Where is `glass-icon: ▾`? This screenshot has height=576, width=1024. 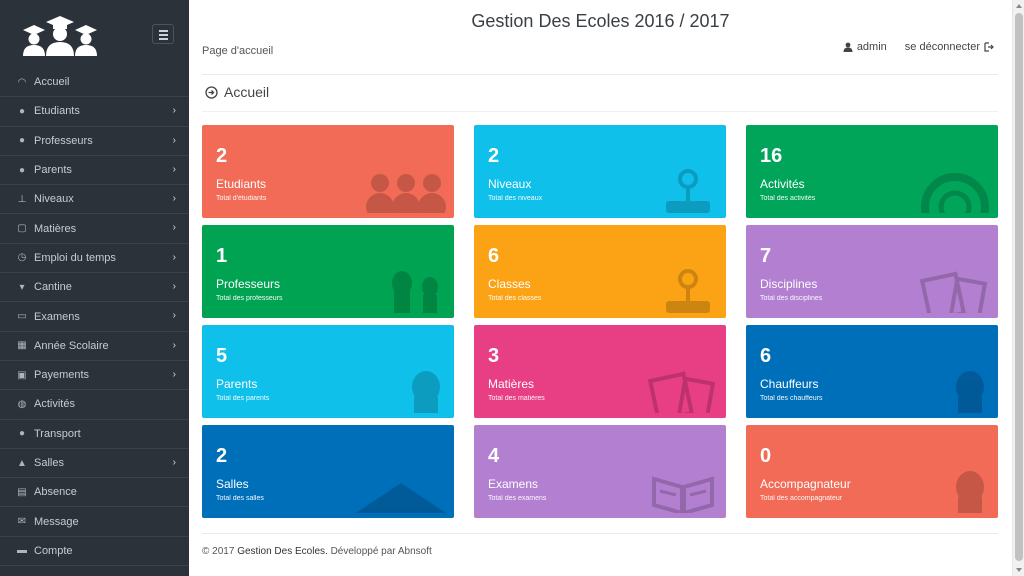
glass-icon: ▾ is located at coordinates (22, 287).